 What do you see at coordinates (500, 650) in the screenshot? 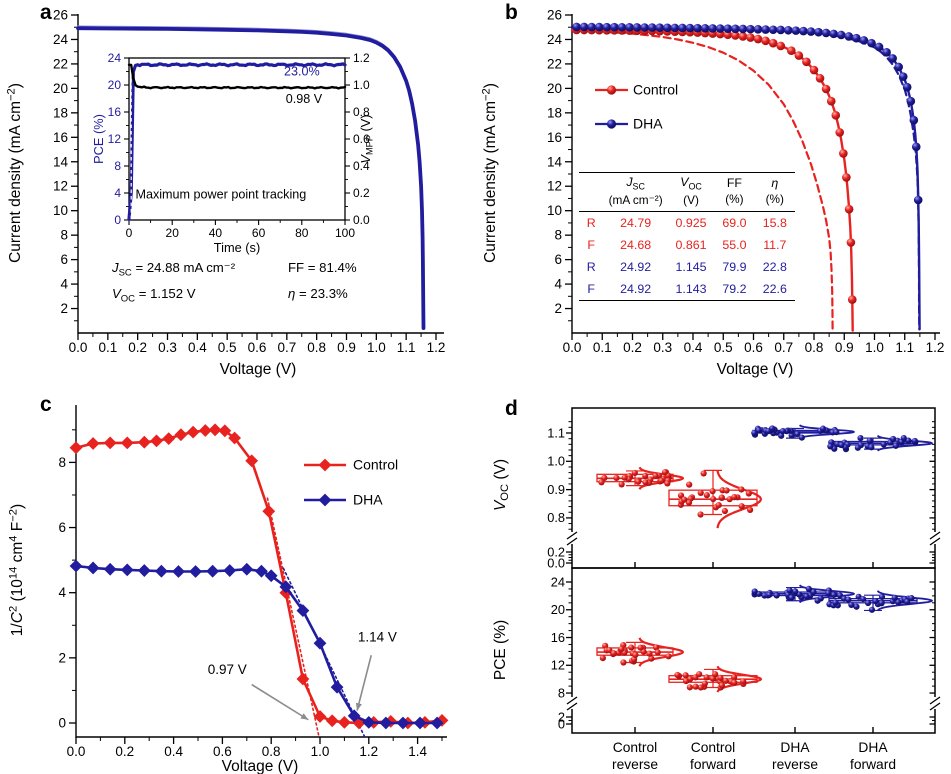
I see `y-axis-title: PCE (%)` at bounding box center [500, 650].